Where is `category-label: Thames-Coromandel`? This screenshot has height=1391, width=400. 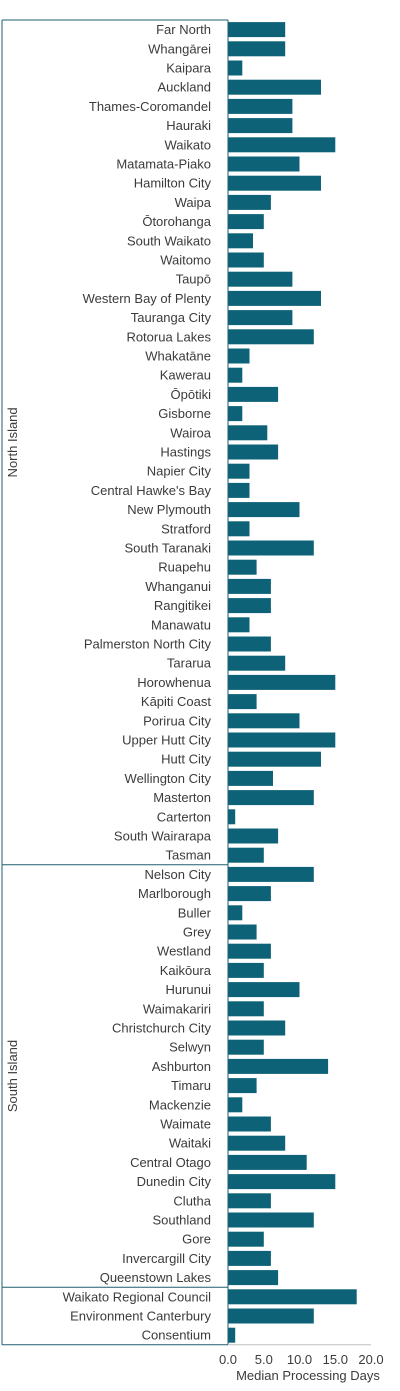 category-label: Thames-Coromandel is located at coordinates (150, 106).